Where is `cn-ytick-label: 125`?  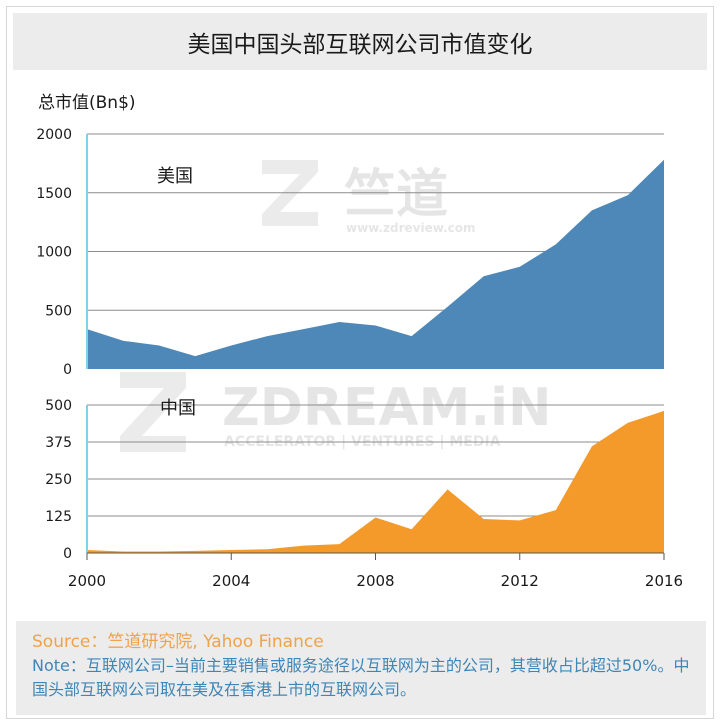 cn-ytick-label: 125 is located at coordinates (58, 517).